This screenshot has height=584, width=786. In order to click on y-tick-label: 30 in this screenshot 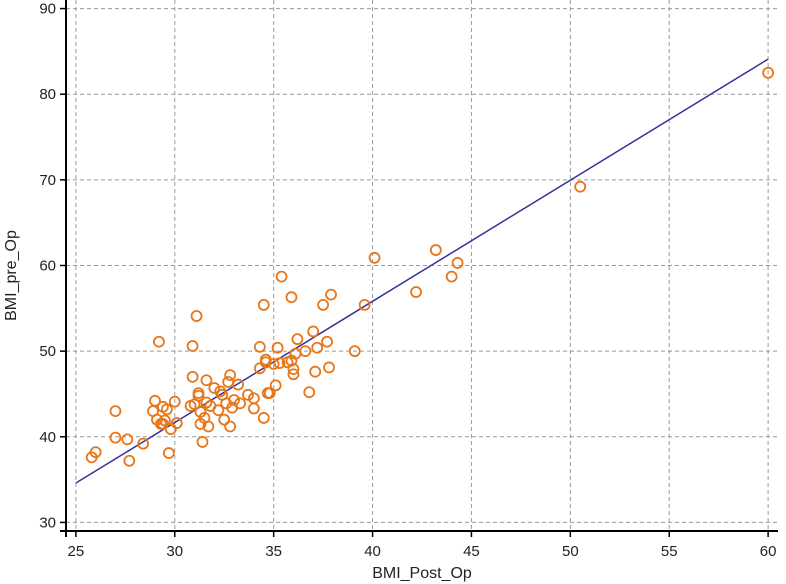, I will do `click(47, 522)`.